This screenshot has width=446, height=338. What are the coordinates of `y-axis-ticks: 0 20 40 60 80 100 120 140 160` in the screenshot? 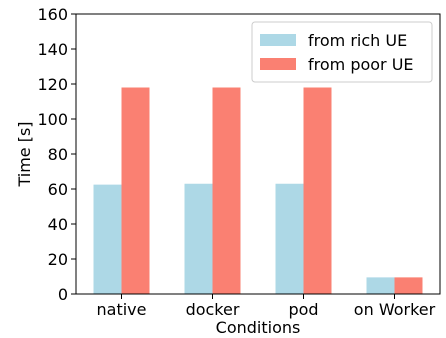 It's located at (56, 154).